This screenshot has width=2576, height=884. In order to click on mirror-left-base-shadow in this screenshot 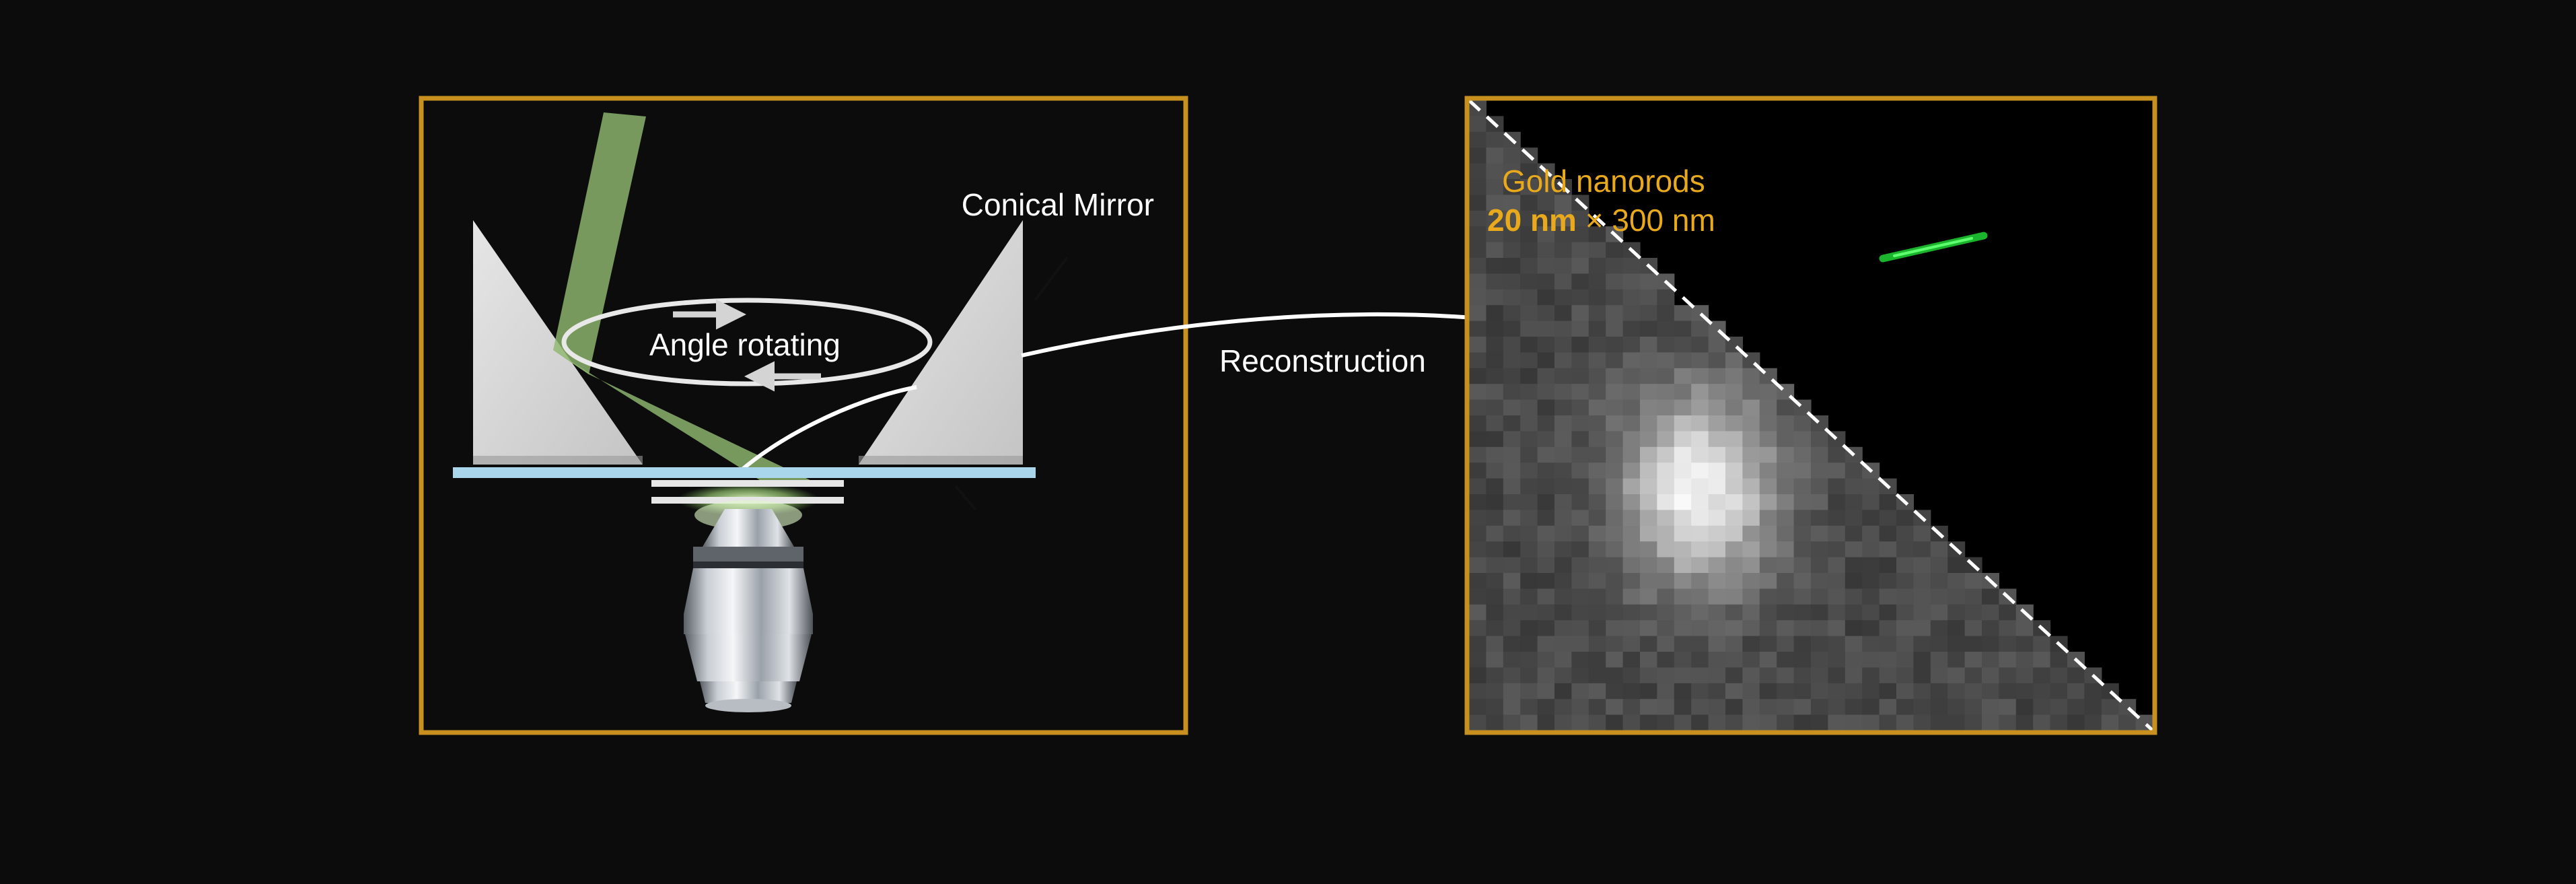, I will do `click(558, 461)`.